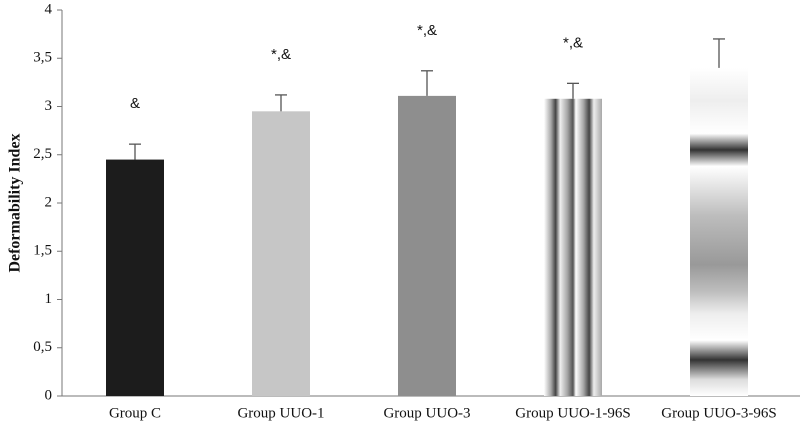  What do you see at coordinates (15, 202) in the screenshot?
I see `y-axis-label: Deformability Index` at bounding box center [15, 202].